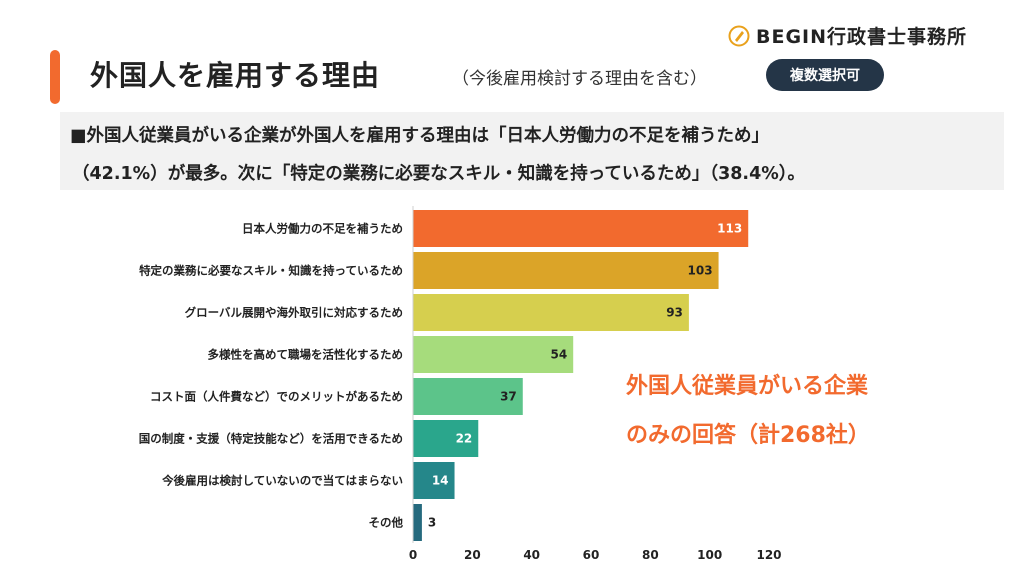 This screenshot has width=1024, height=576. What do you see at coordinates (768, 555) in the screenshot?
I see `x-tick-label-6: 120` at bounding box center [768, 555].